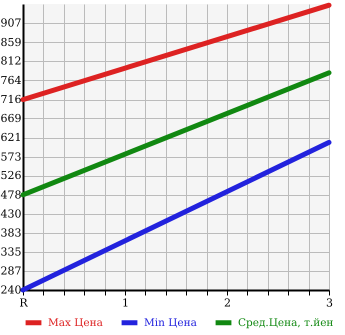  I want to click on x-tick-label: 2, so click(227, 303).